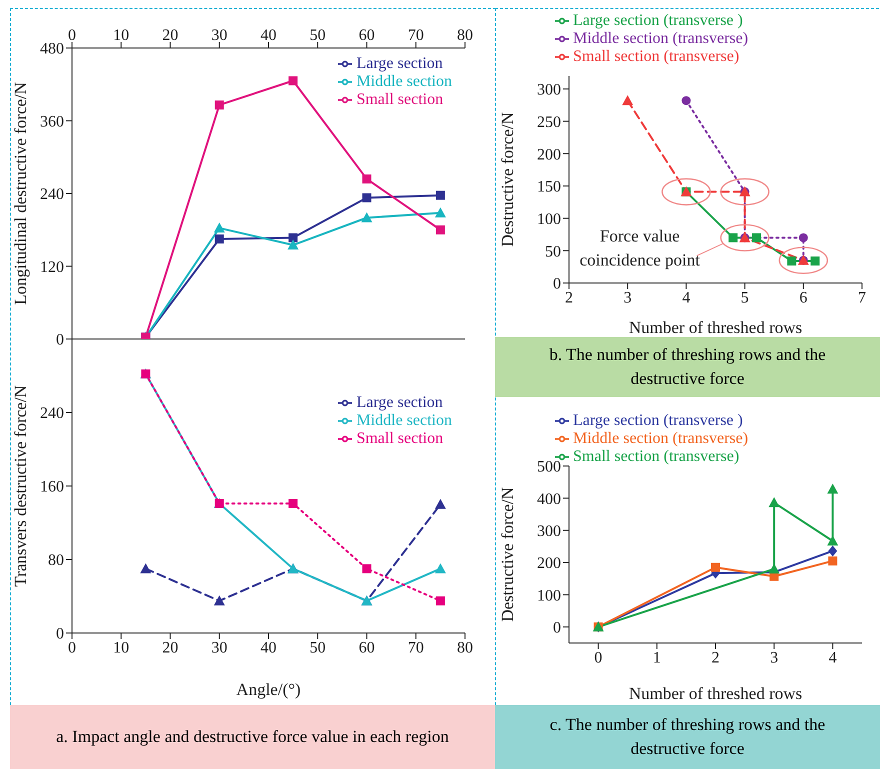  I want to click on annotation: Force value coincidence point, so click(640, 248).